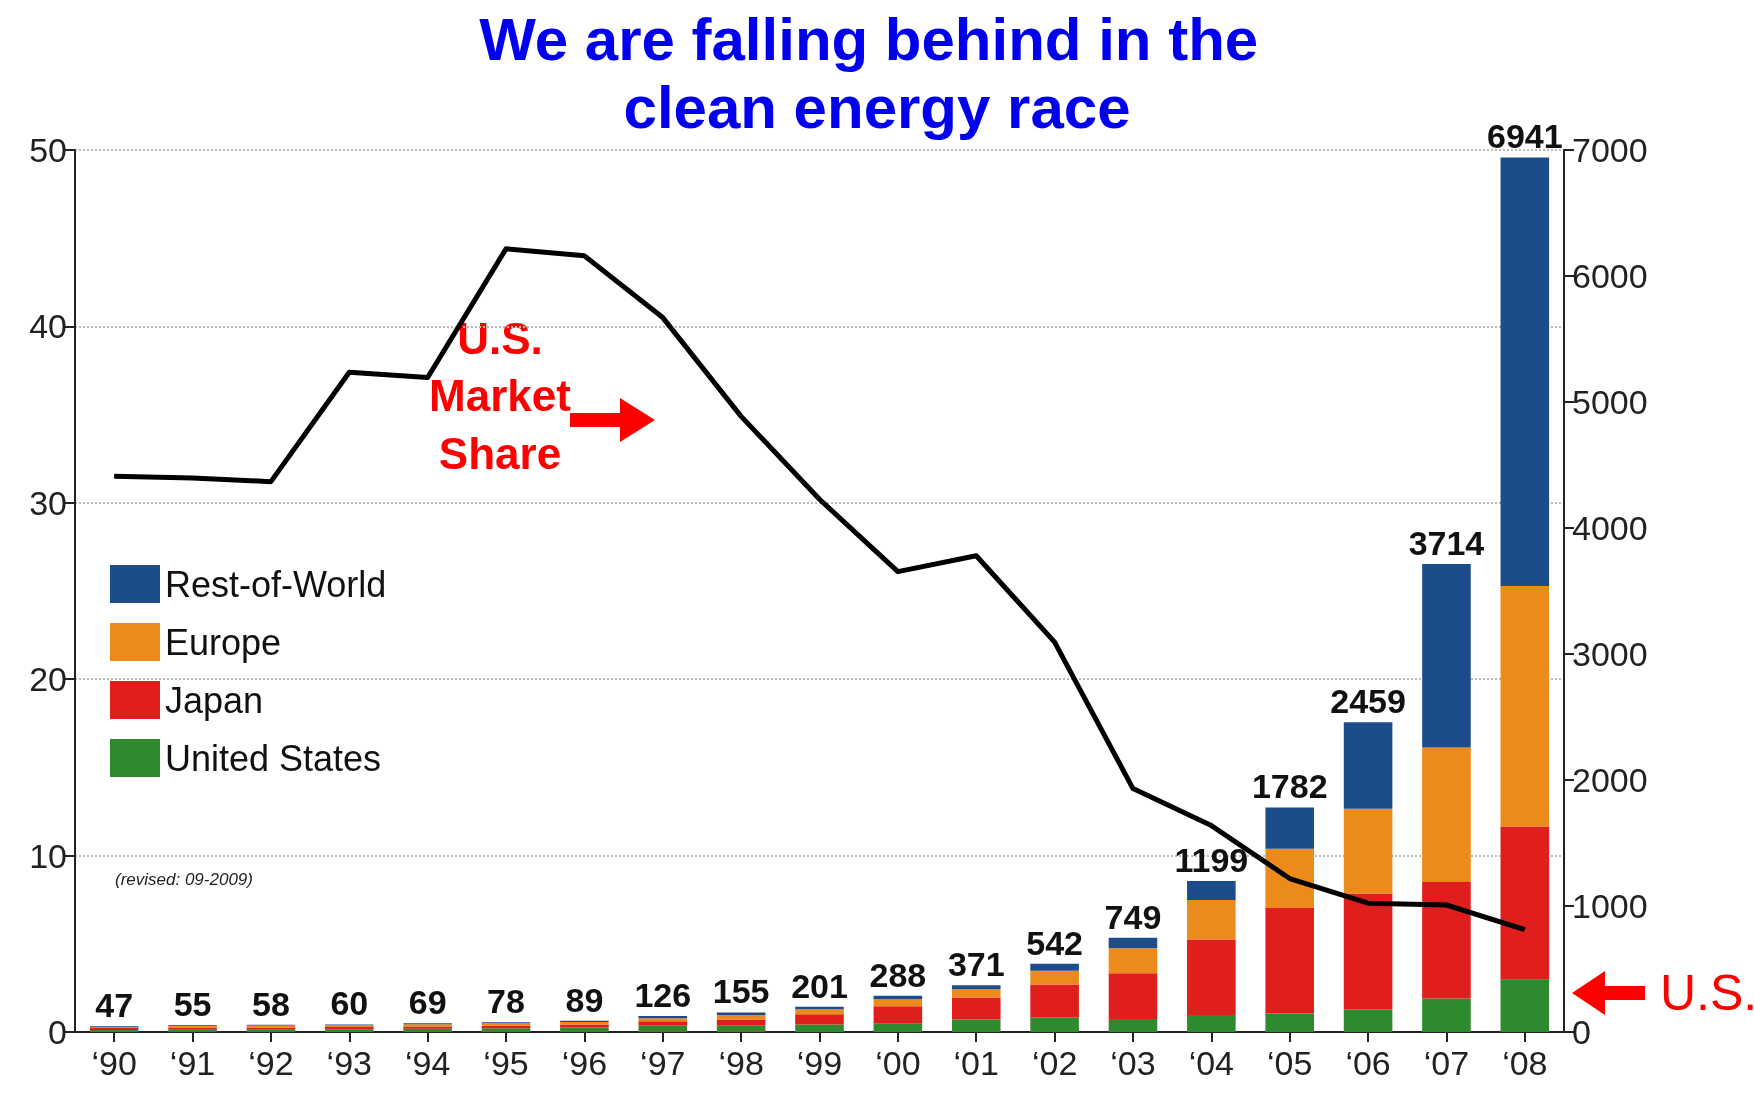 Image resolution: width=1754 pixels, height=1094 pixels. I want to click on y-tick-label: 30, so click(48, 502).